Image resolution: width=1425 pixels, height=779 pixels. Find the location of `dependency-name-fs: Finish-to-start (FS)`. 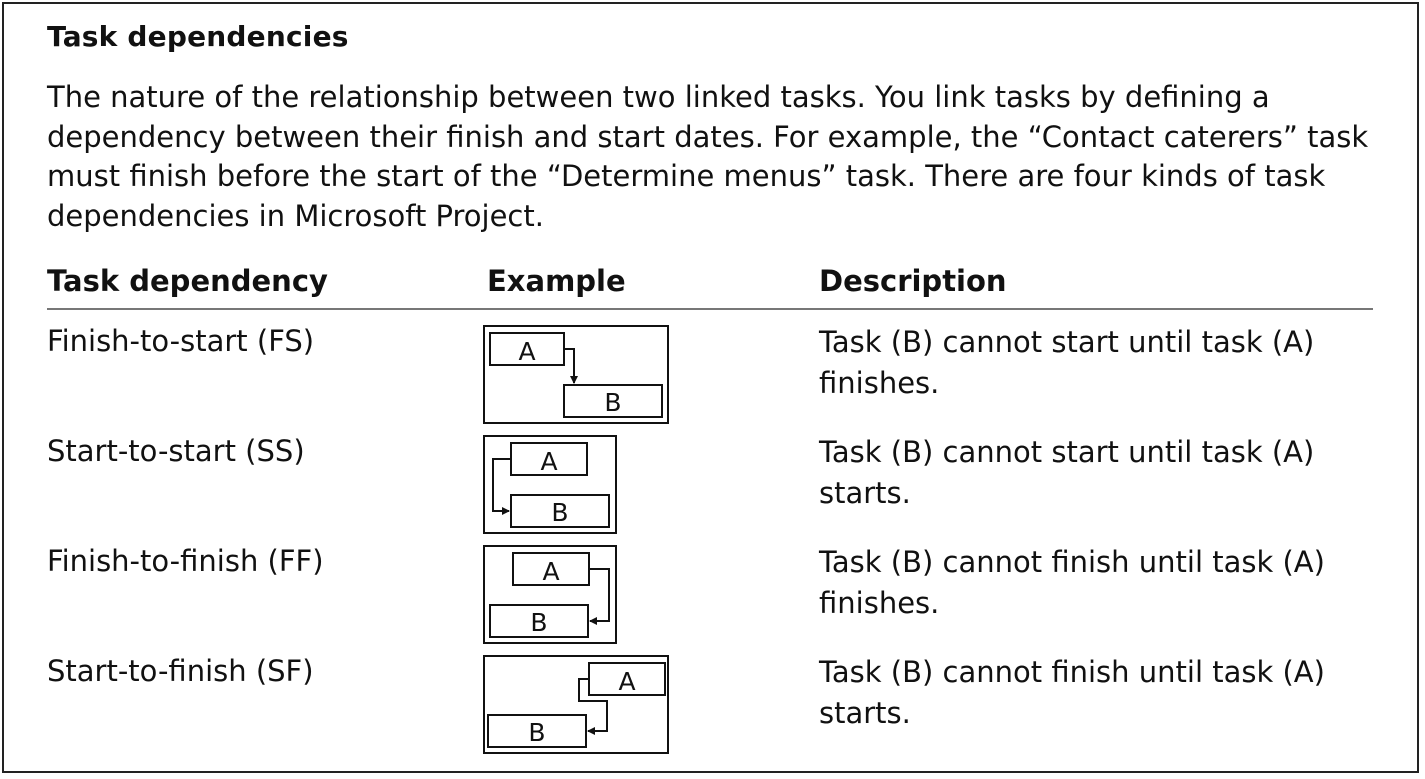

dependency-name-fs: Finish-to-start (FS) is located at coordinates (181, 341).